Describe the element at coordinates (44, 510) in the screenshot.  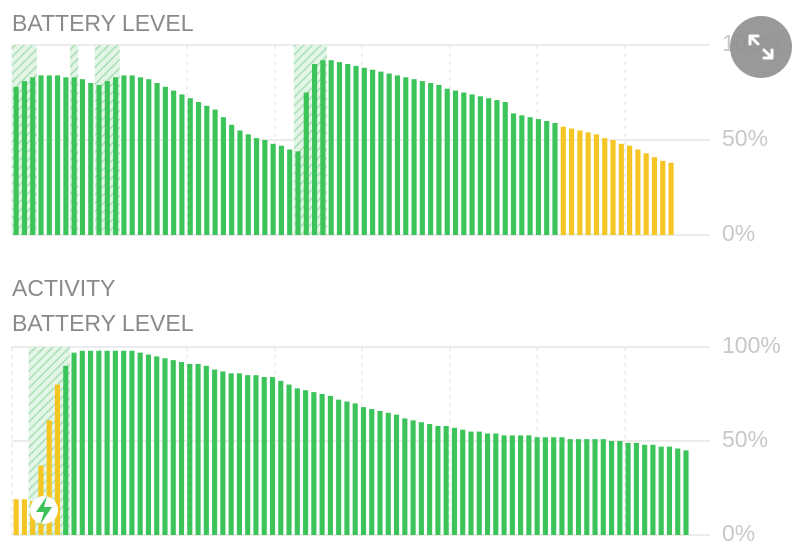
I see `charging-icon` at that location.